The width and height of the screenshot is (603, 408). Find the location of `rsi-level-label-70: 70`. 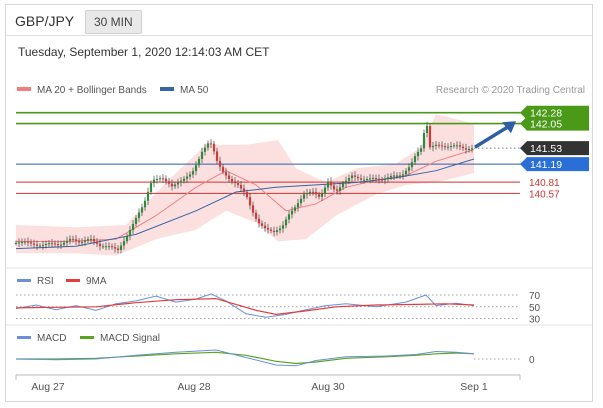

rsi-level-label-70: 70 is located at coordinates (535, 296).